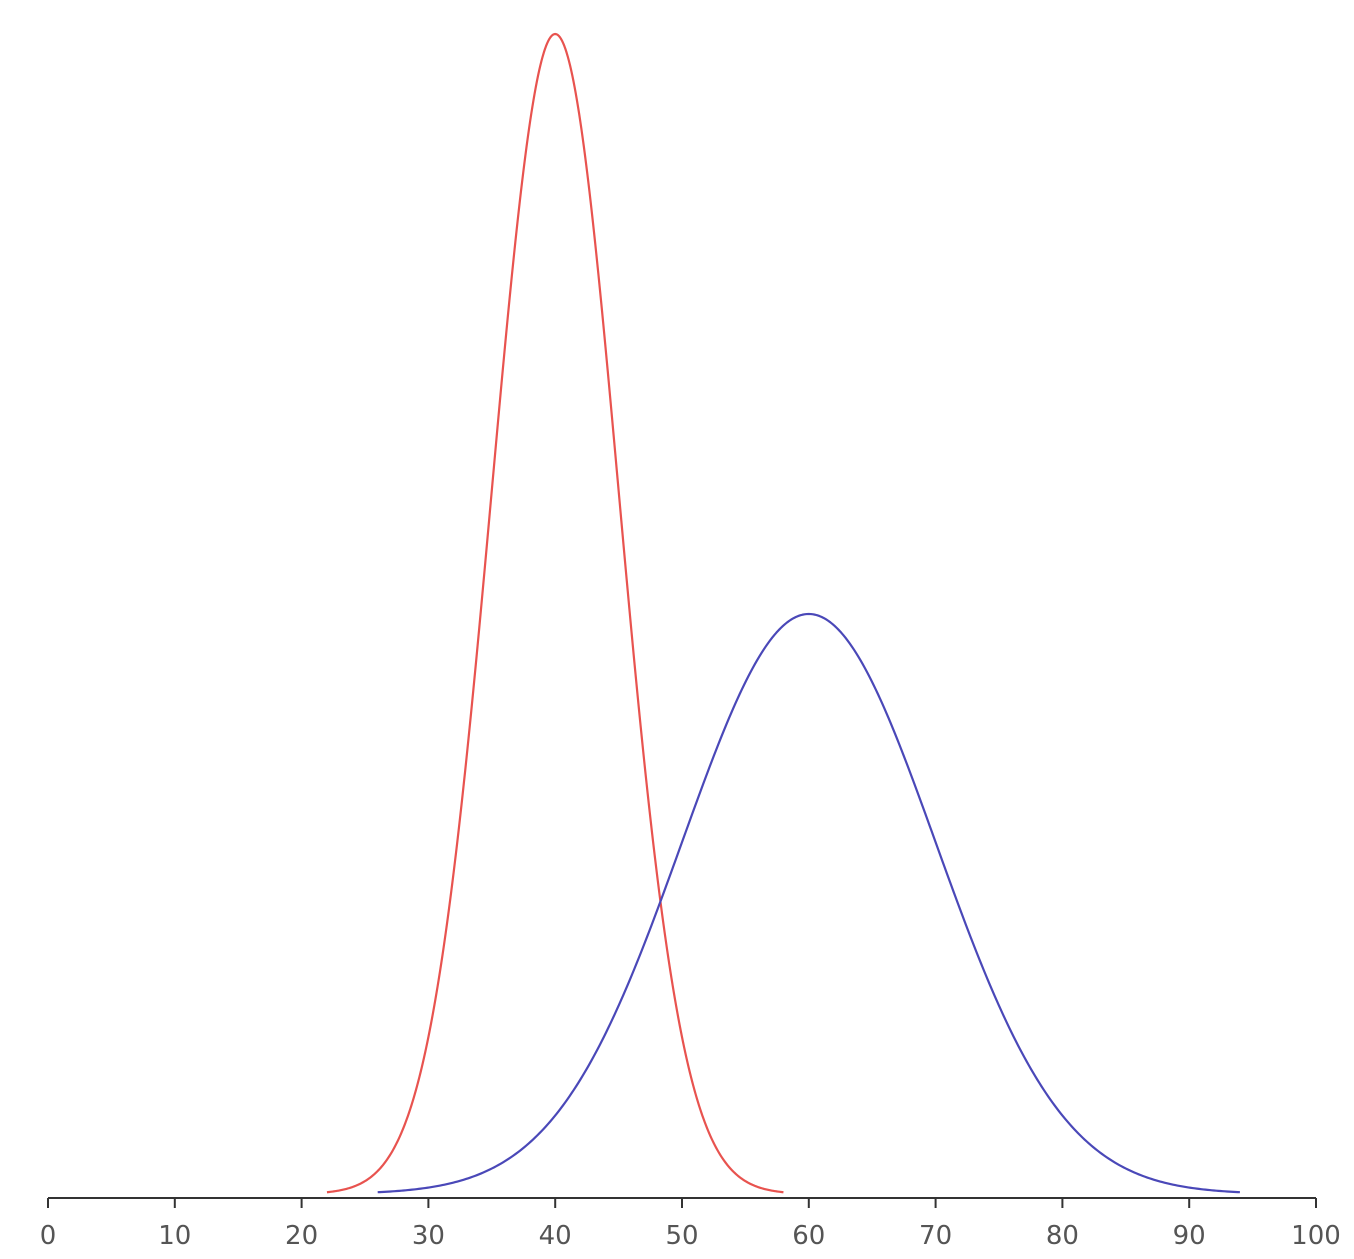  What do you see at coordinates (174, 1236) in the screenshot?
I see `x-tick-label: 10` at bounding box center [174, 1236].